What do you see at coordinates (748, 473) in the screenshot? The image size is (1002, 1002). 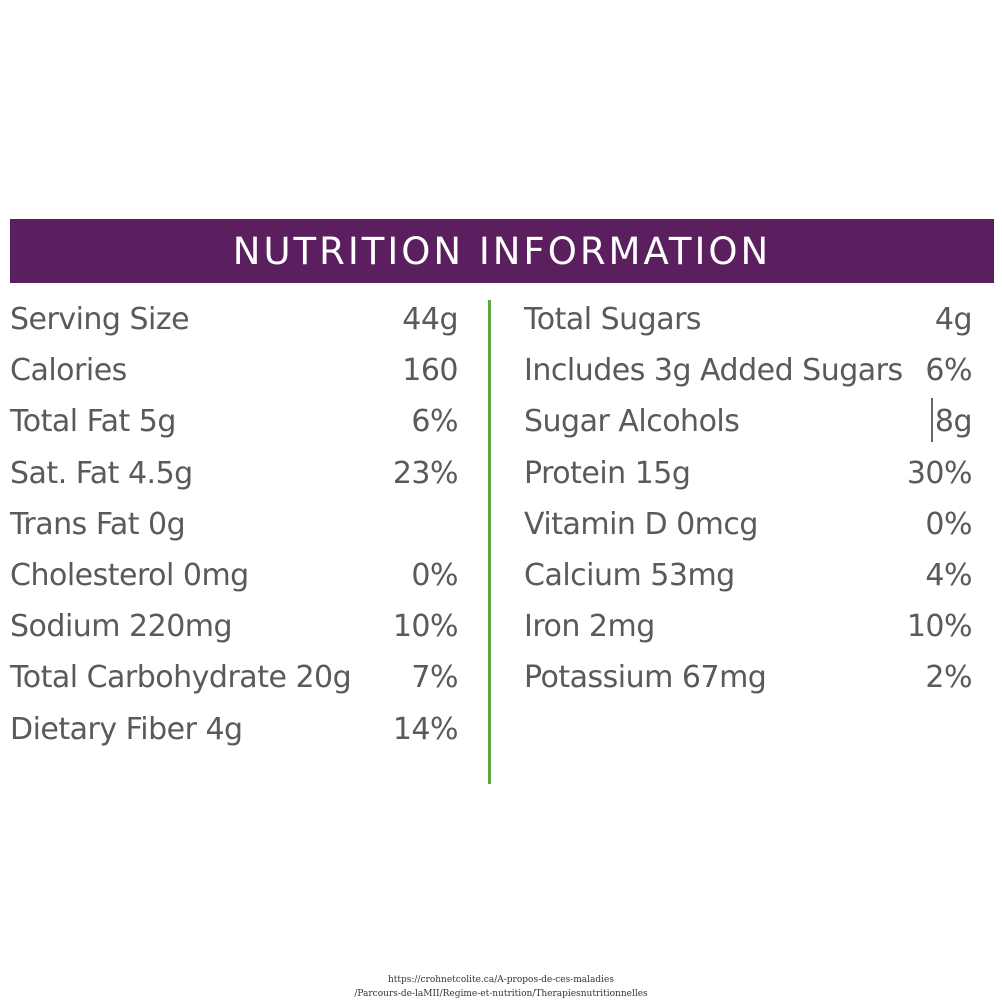 I see `nutrient-row: Protein 15g 30%` at bounding box center [748, 473].